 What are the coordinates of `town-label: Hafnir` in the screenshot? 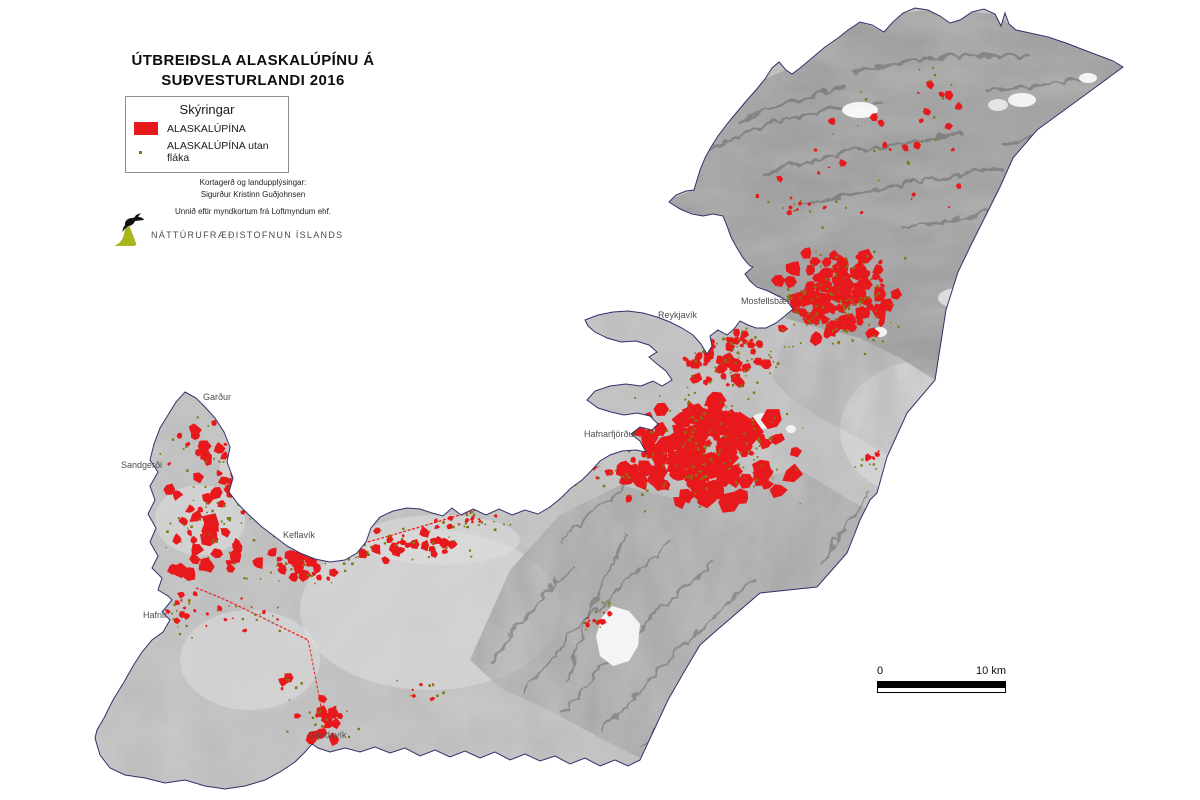 It's located at (155, 615).